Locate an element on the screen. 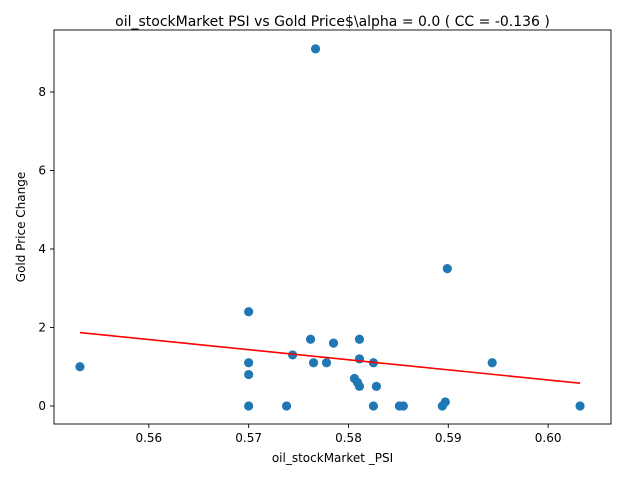  y-tick-label: 6 is located at coordinates (42, 170).